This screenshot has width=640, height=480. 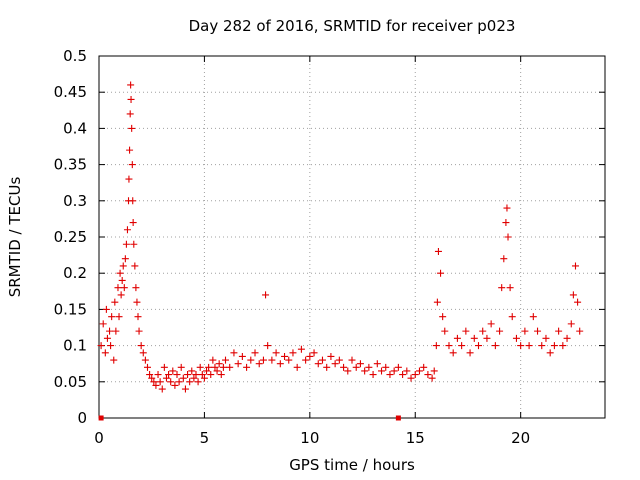 What do you see at coordinates (398, 418) in the screenshot?
I see `zero-marker` at bounding box center [398, 418].